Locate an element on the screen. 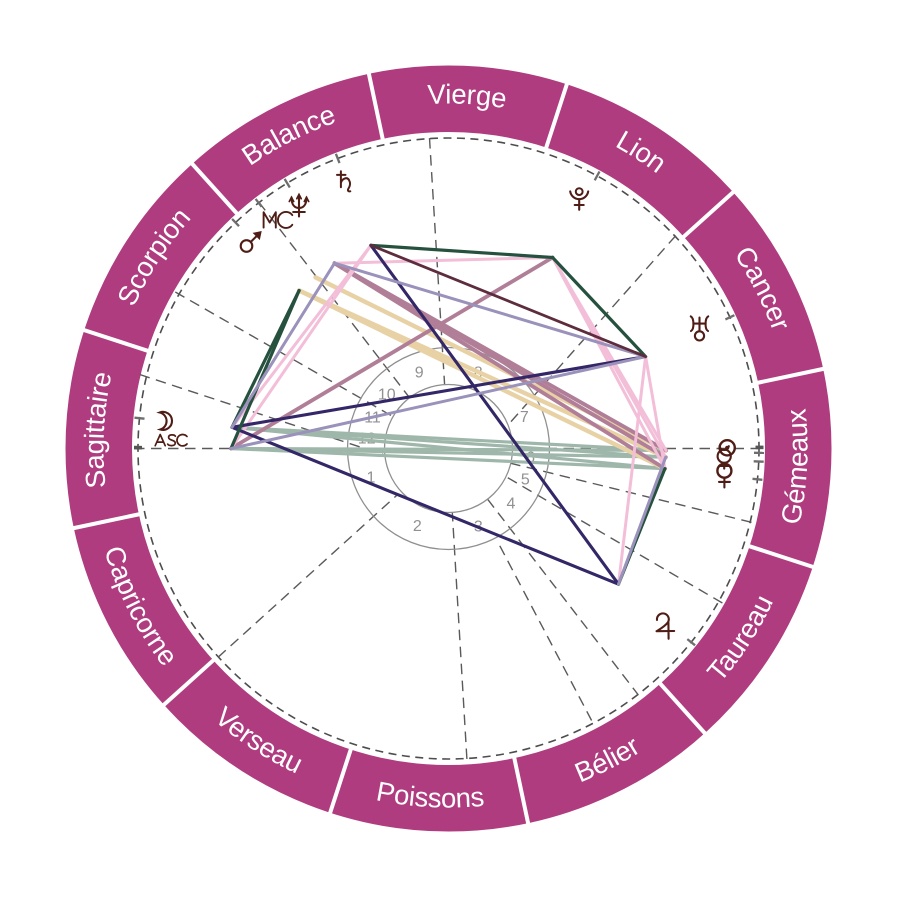  svg-text: 9 is located at coordinates (419, 372).